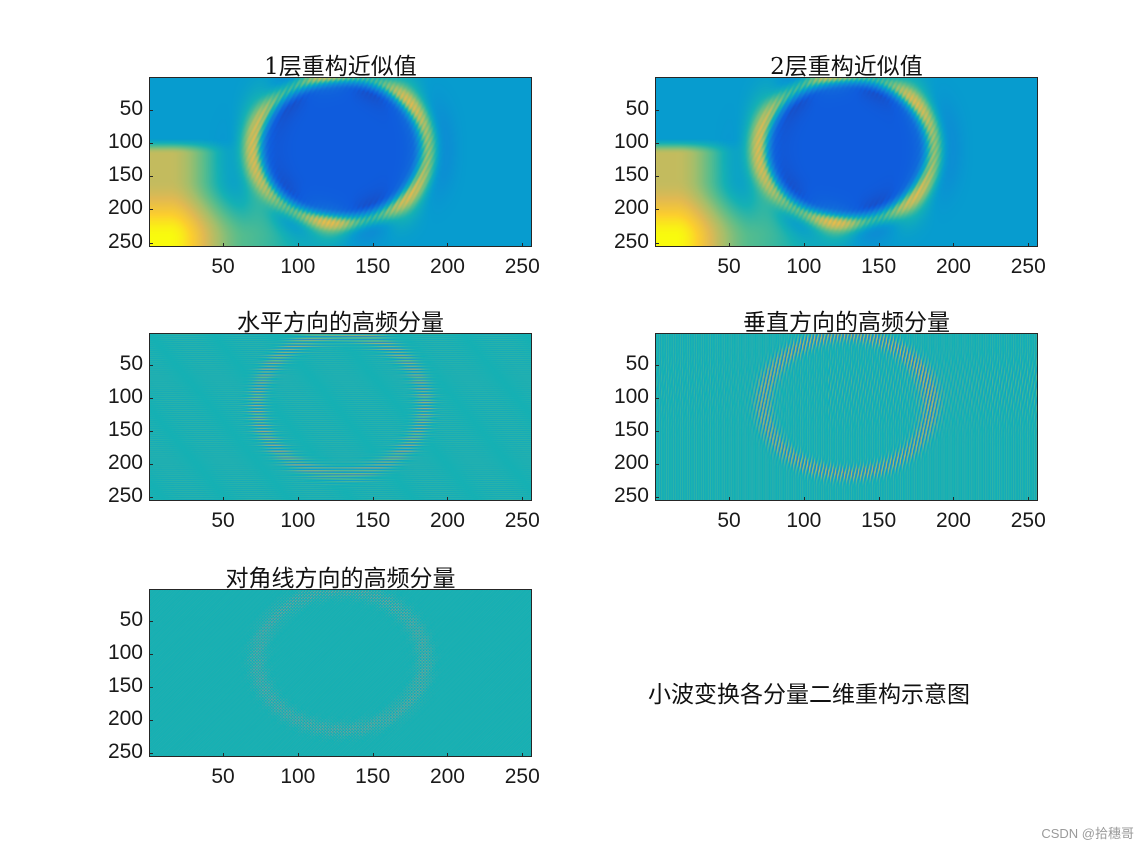 The image size is (1148, 852). What do you see at coordinates (1087, 833) in the screenshot?
I see `watermark: CSDN @拾穗哥` at bounding box center [1087, 833].